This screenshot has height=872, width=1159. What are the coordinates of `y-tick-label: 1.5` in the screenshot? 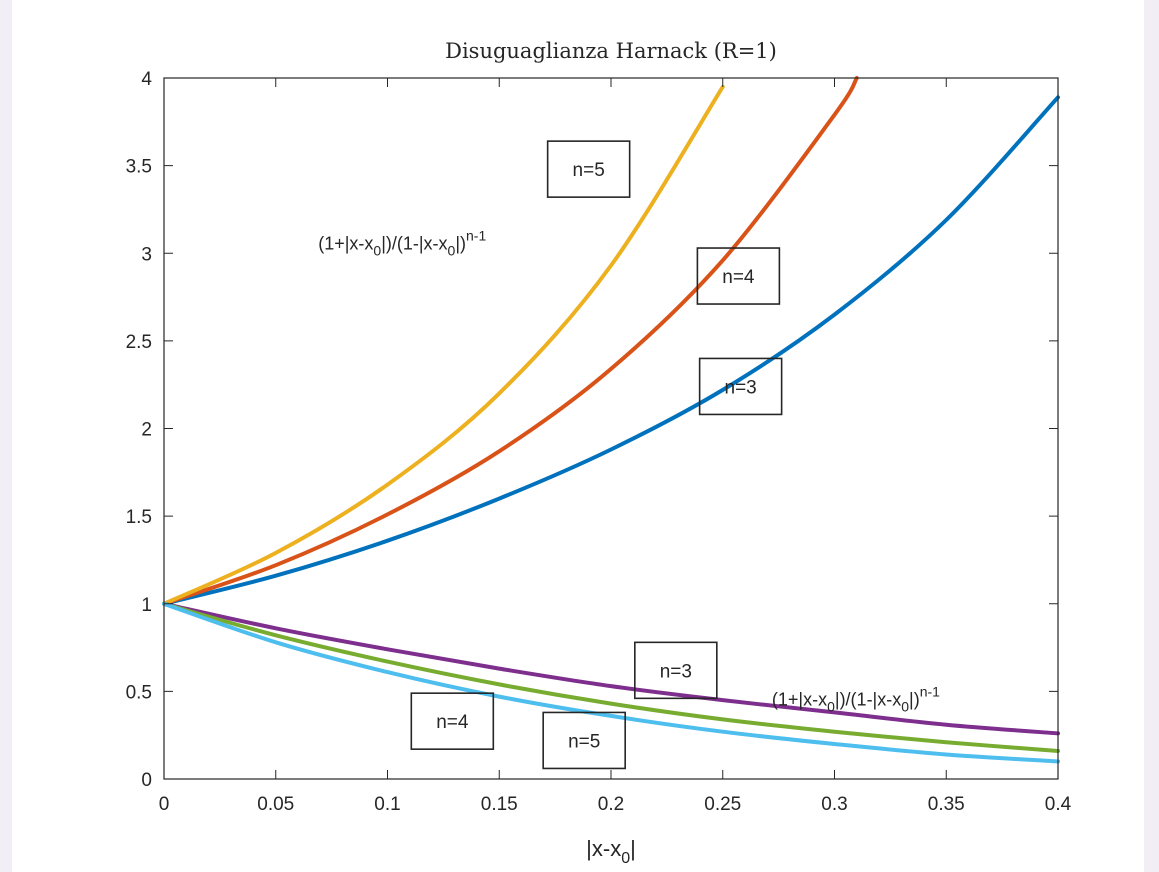 It's located at (139, 517).